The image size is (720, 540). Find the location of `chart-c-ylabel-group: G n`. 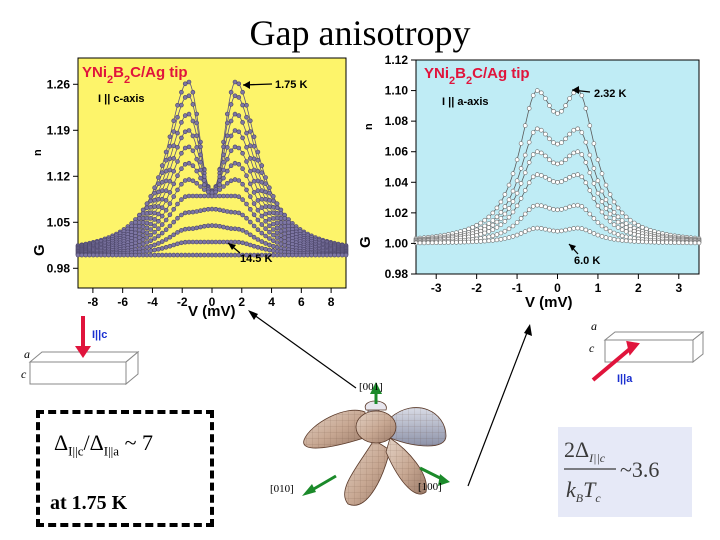

chart-c-ylabel-group: G n is located at coordinates (39, 202).